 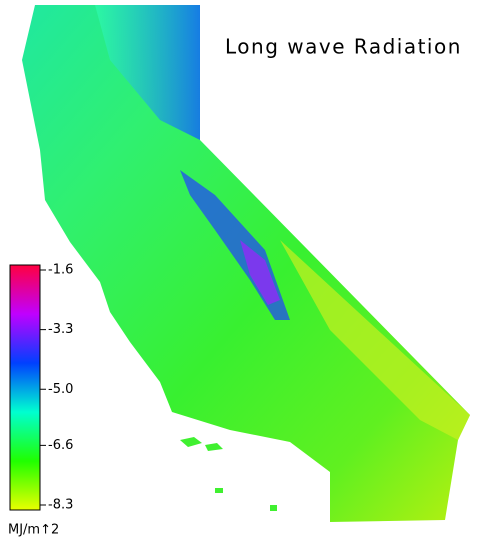 What do you see at coordinates (33, 530) in the screenshot?
I see `colorbar-unit: MJ/m↑2` at bounding box center [33, 530].